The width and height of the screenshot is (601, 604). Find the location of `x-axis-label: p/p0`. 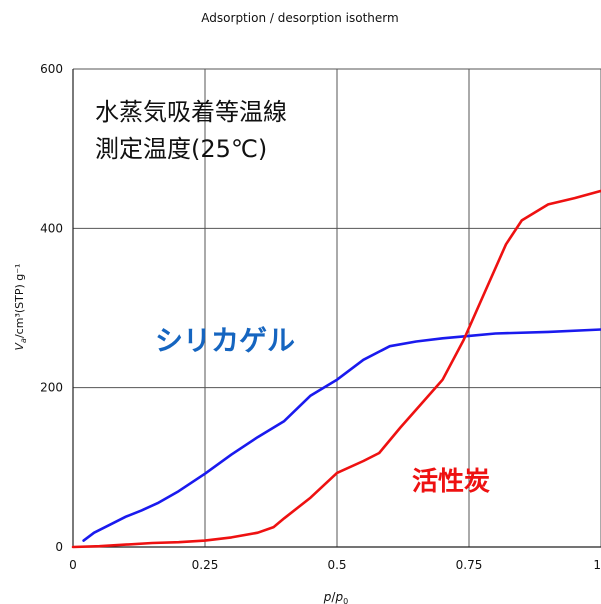

x-axis-label: p/p0 is located at coordinates (335, 597).